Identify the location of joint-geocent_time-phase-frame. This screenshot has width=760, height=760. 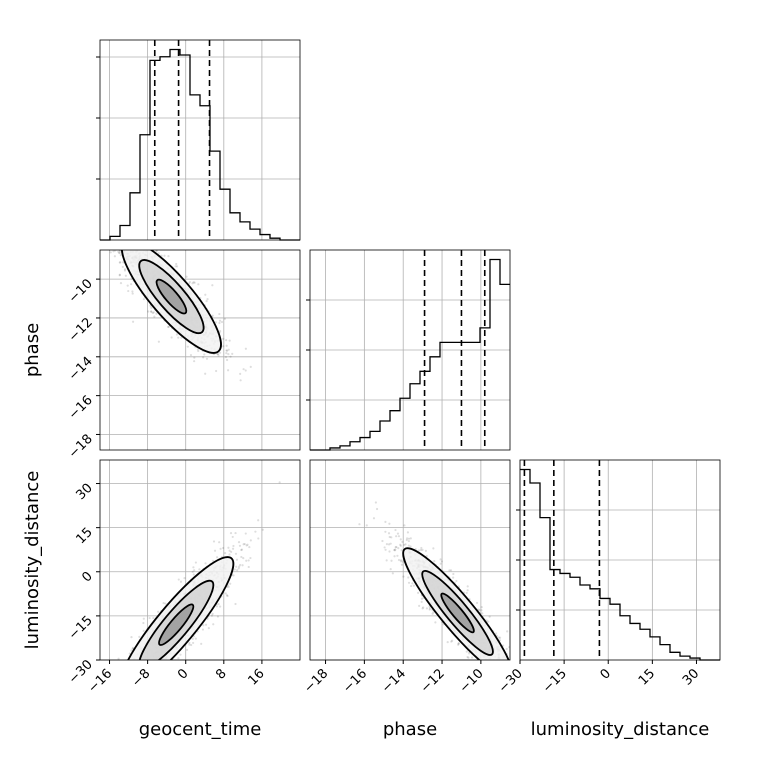
(200, 350).